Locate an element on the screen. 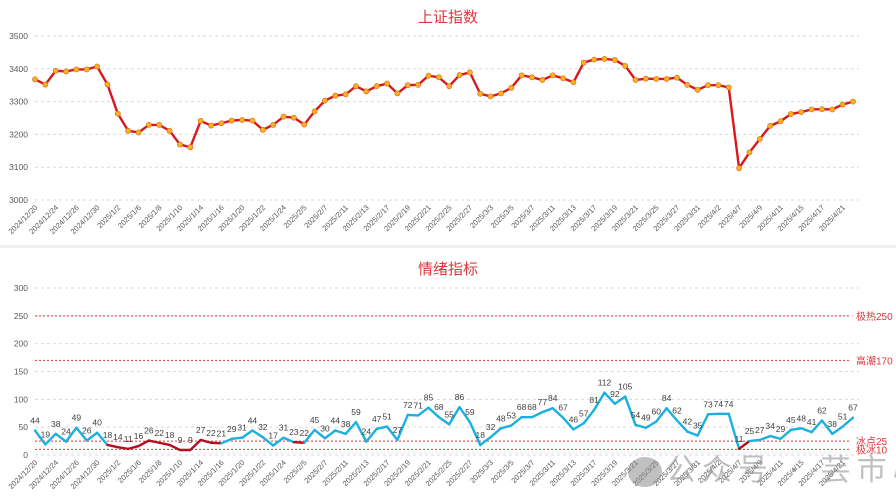 This screenshot has height=500, width=896. data-label: 24 is located at coordinates (66, 432).